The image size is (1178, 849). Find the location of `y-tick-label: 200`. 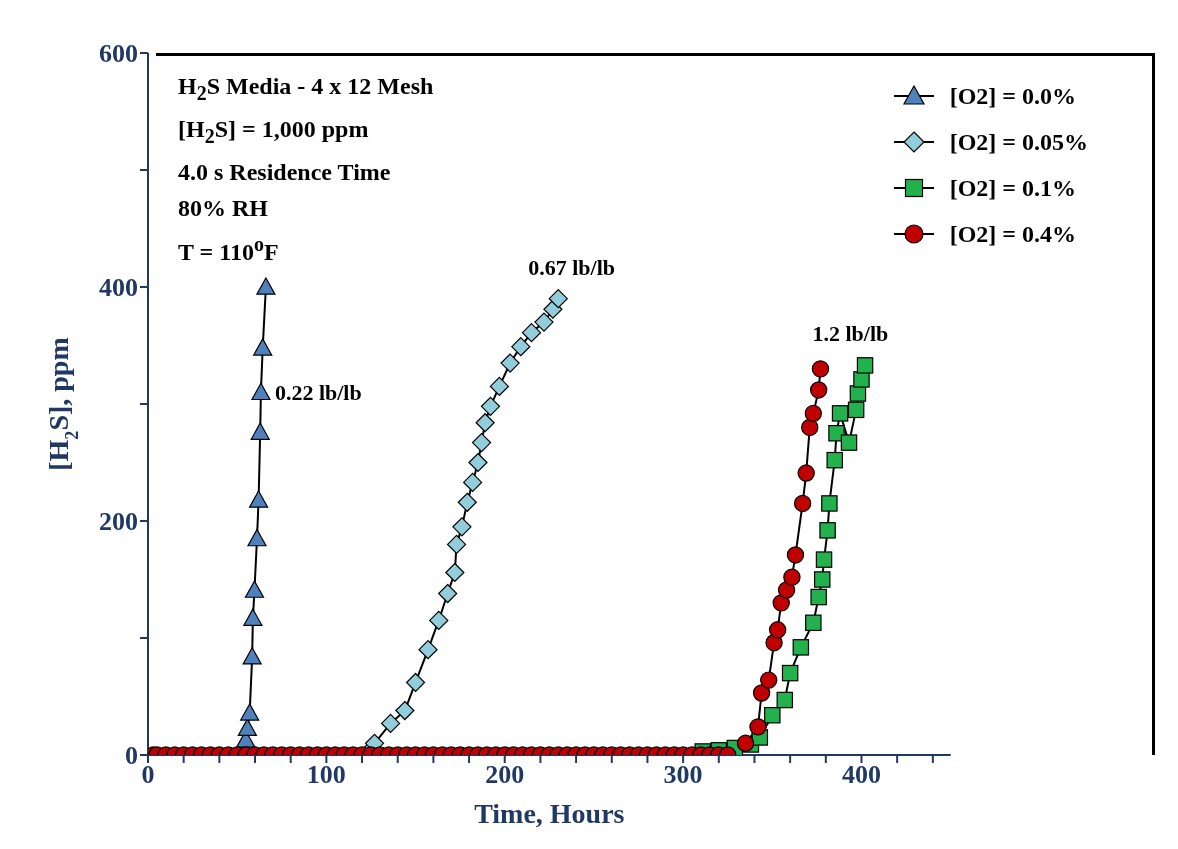

y-tick-label: 200 is located at coordinates (118, 522).